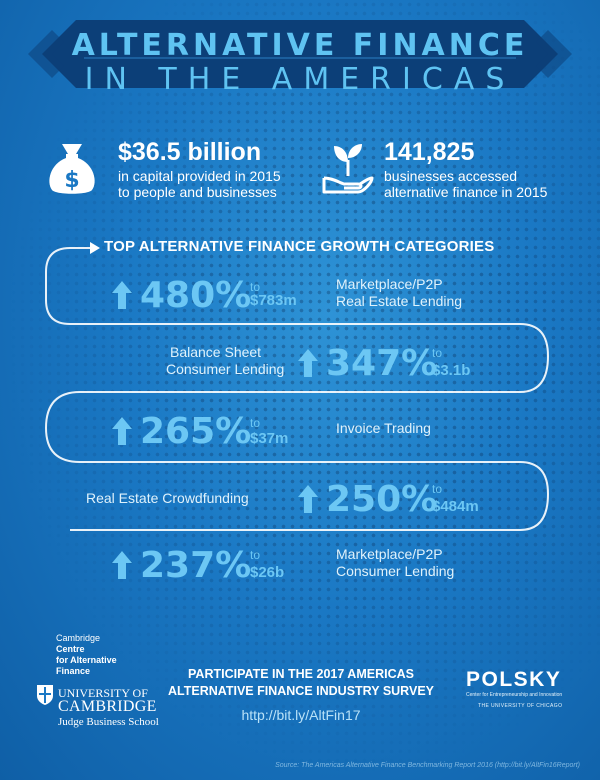 Image resolution: width=600 pixels, height=780 pixels. I want to click on title-banner: ALTERNATIVE FINANCE IN THE AMERICAS, so click(300, 54).